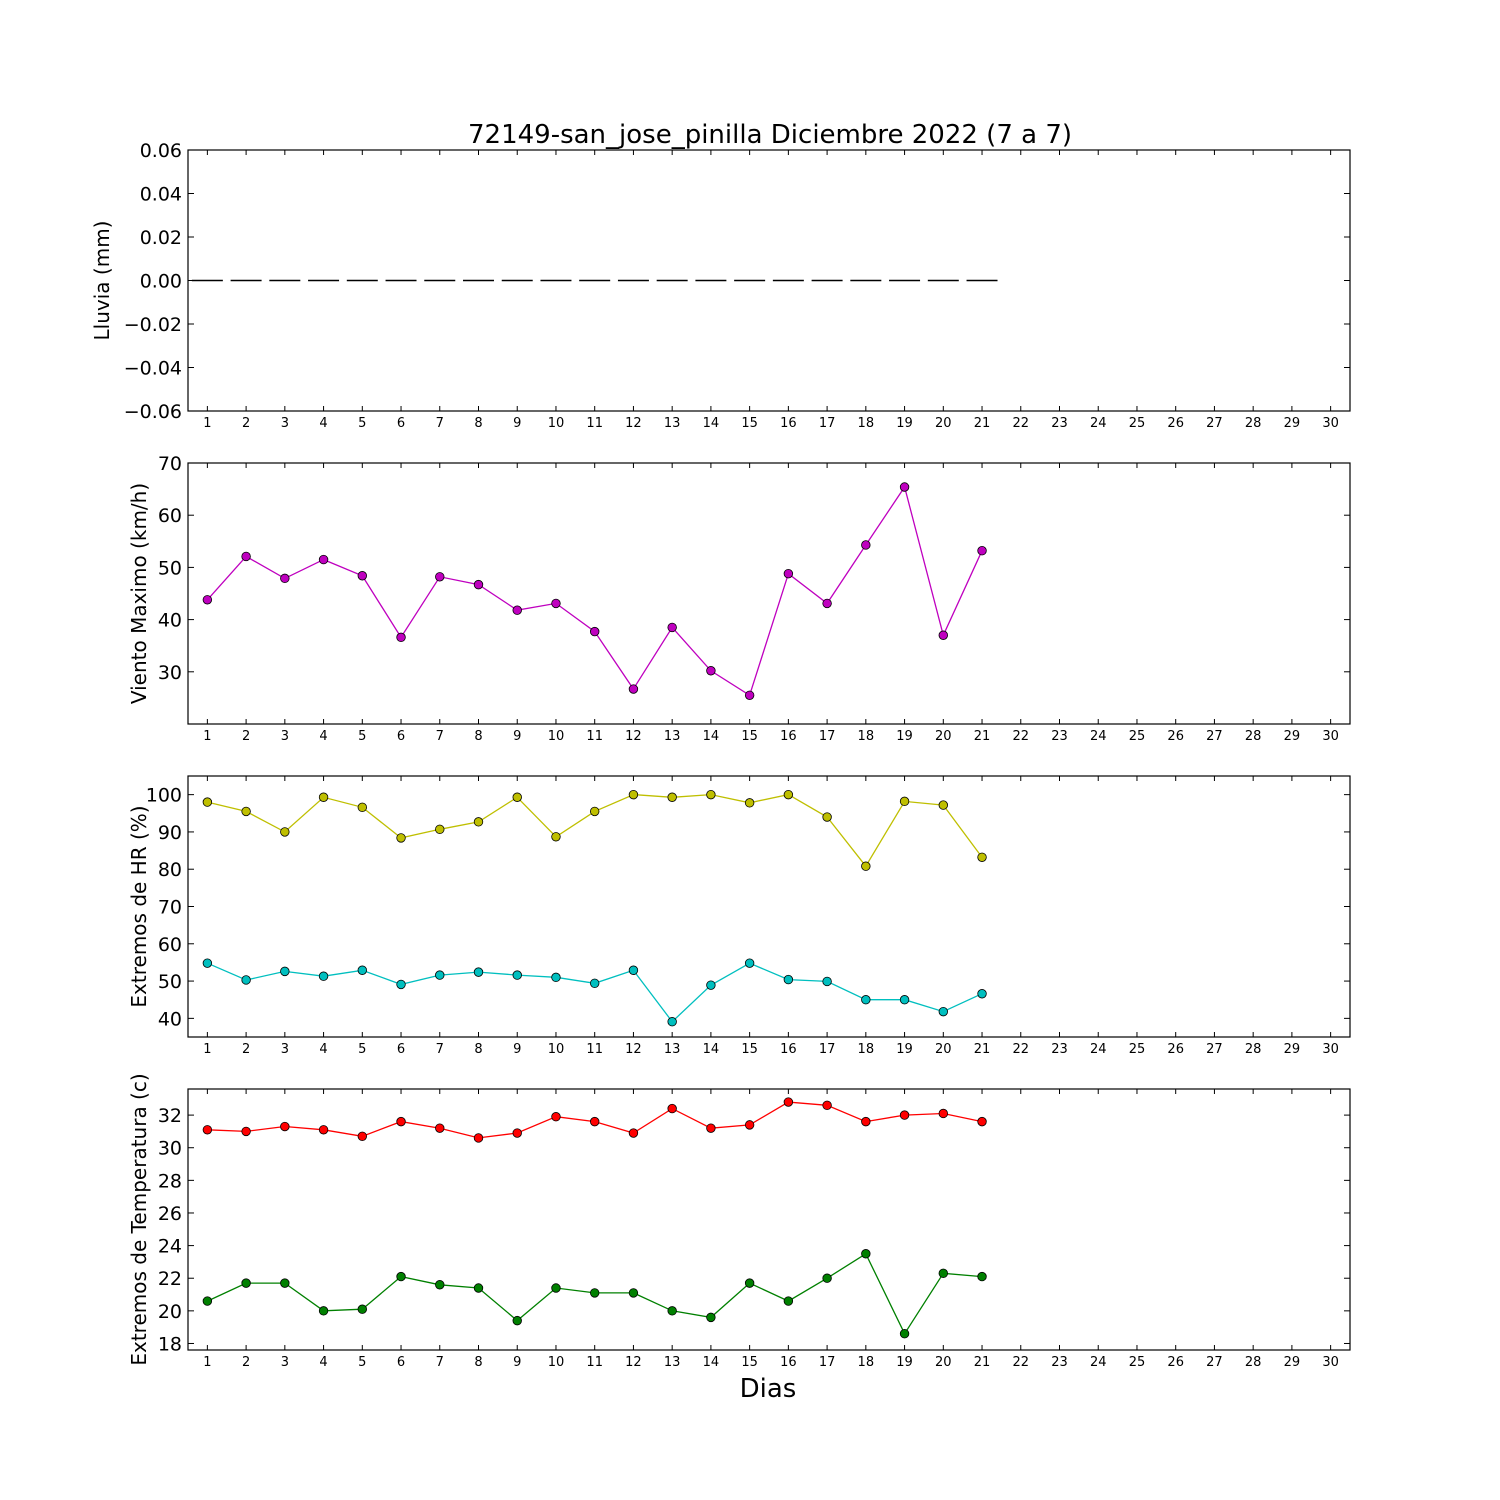  I want to click on y-tick-label: 70, so click(170, 464).